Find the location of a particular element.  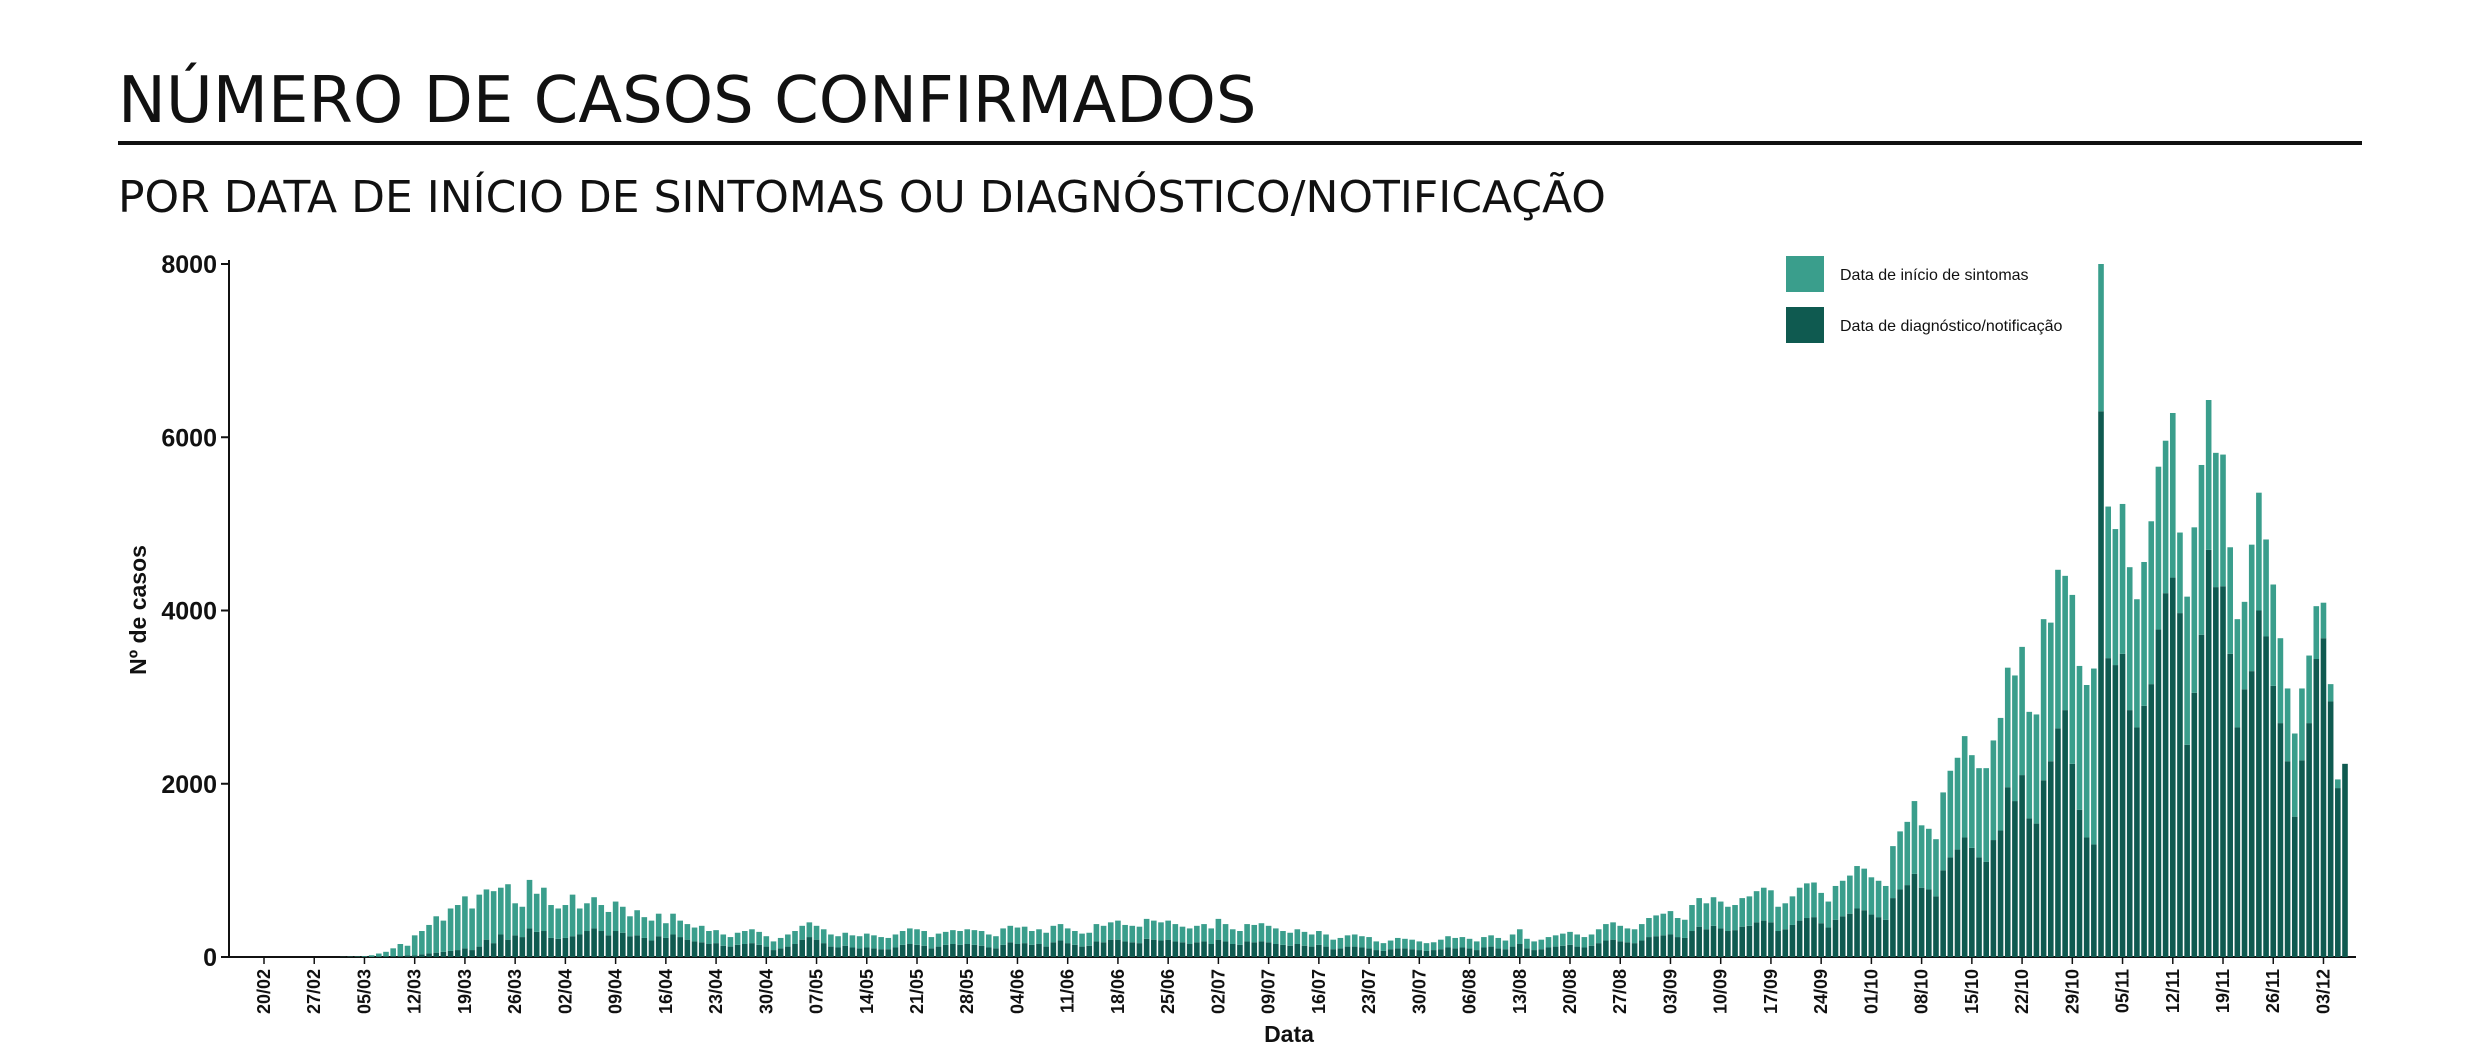

x-tick-label: 16/04 is located at coordinates (666, 991).